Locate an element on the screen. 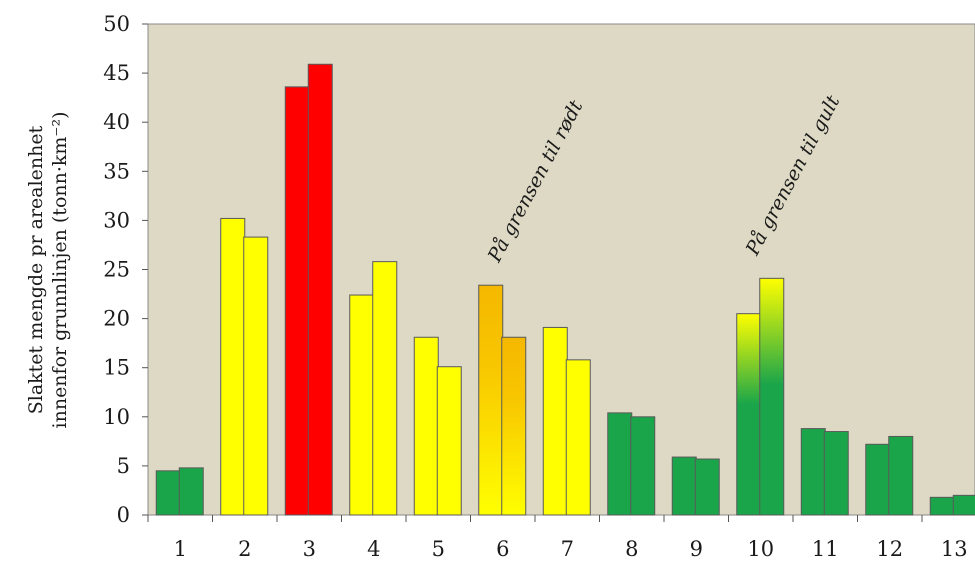  x-tick-label: 11 is located at coordinates (825, 549).